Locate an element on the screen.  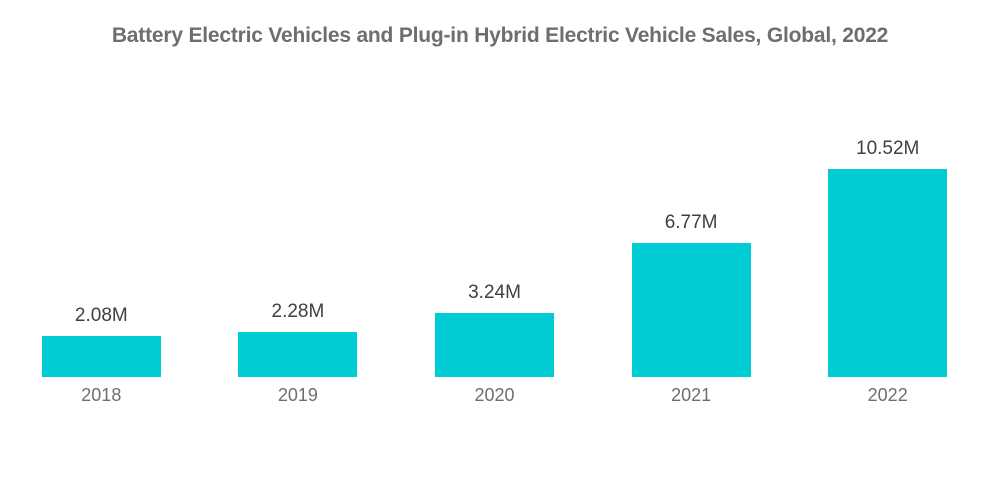
bar-value-label: 10.52M is located at coordinates (888, 148).